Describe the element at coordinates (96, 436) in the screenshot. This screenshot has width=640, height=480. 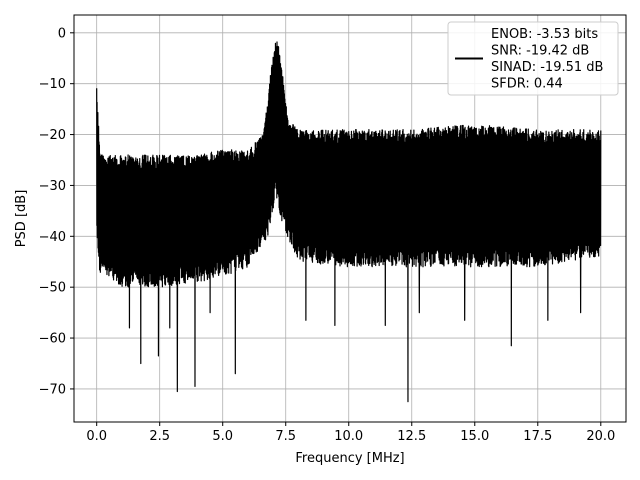
I see `x-tick-label: 0.0` at that location.